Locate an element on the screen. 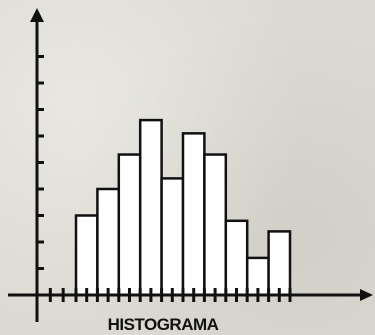  x-axis-arrow-icon is located at coordinates (366, 295).